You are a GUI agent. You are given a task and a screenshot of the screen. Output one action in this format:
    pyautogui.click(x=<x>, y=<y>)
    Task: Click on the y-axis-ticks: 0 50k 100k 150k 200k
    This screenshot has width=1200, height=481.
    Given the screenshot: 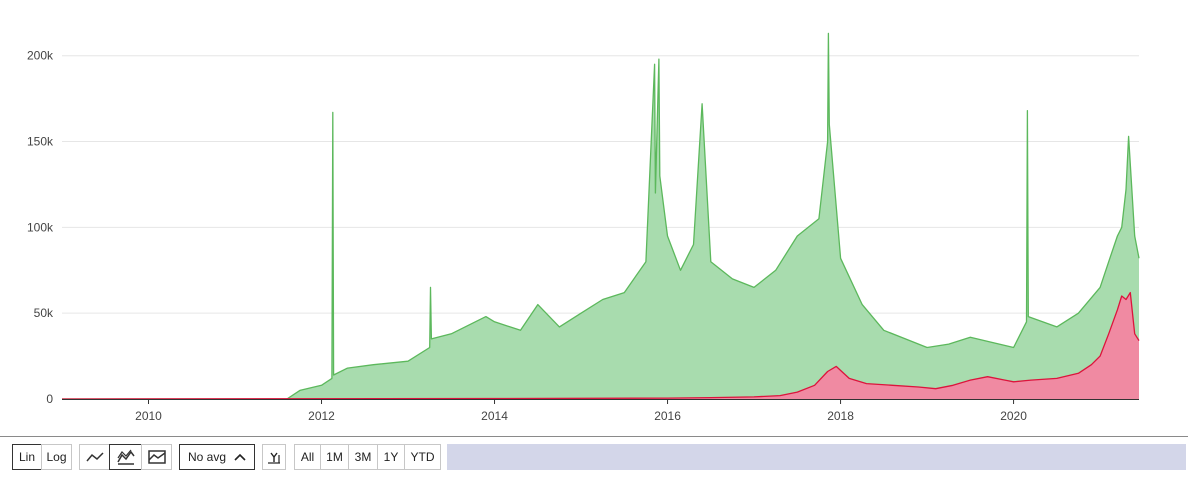 What is the action you would take?
    pyautogui.click(x=40, y=227)
    